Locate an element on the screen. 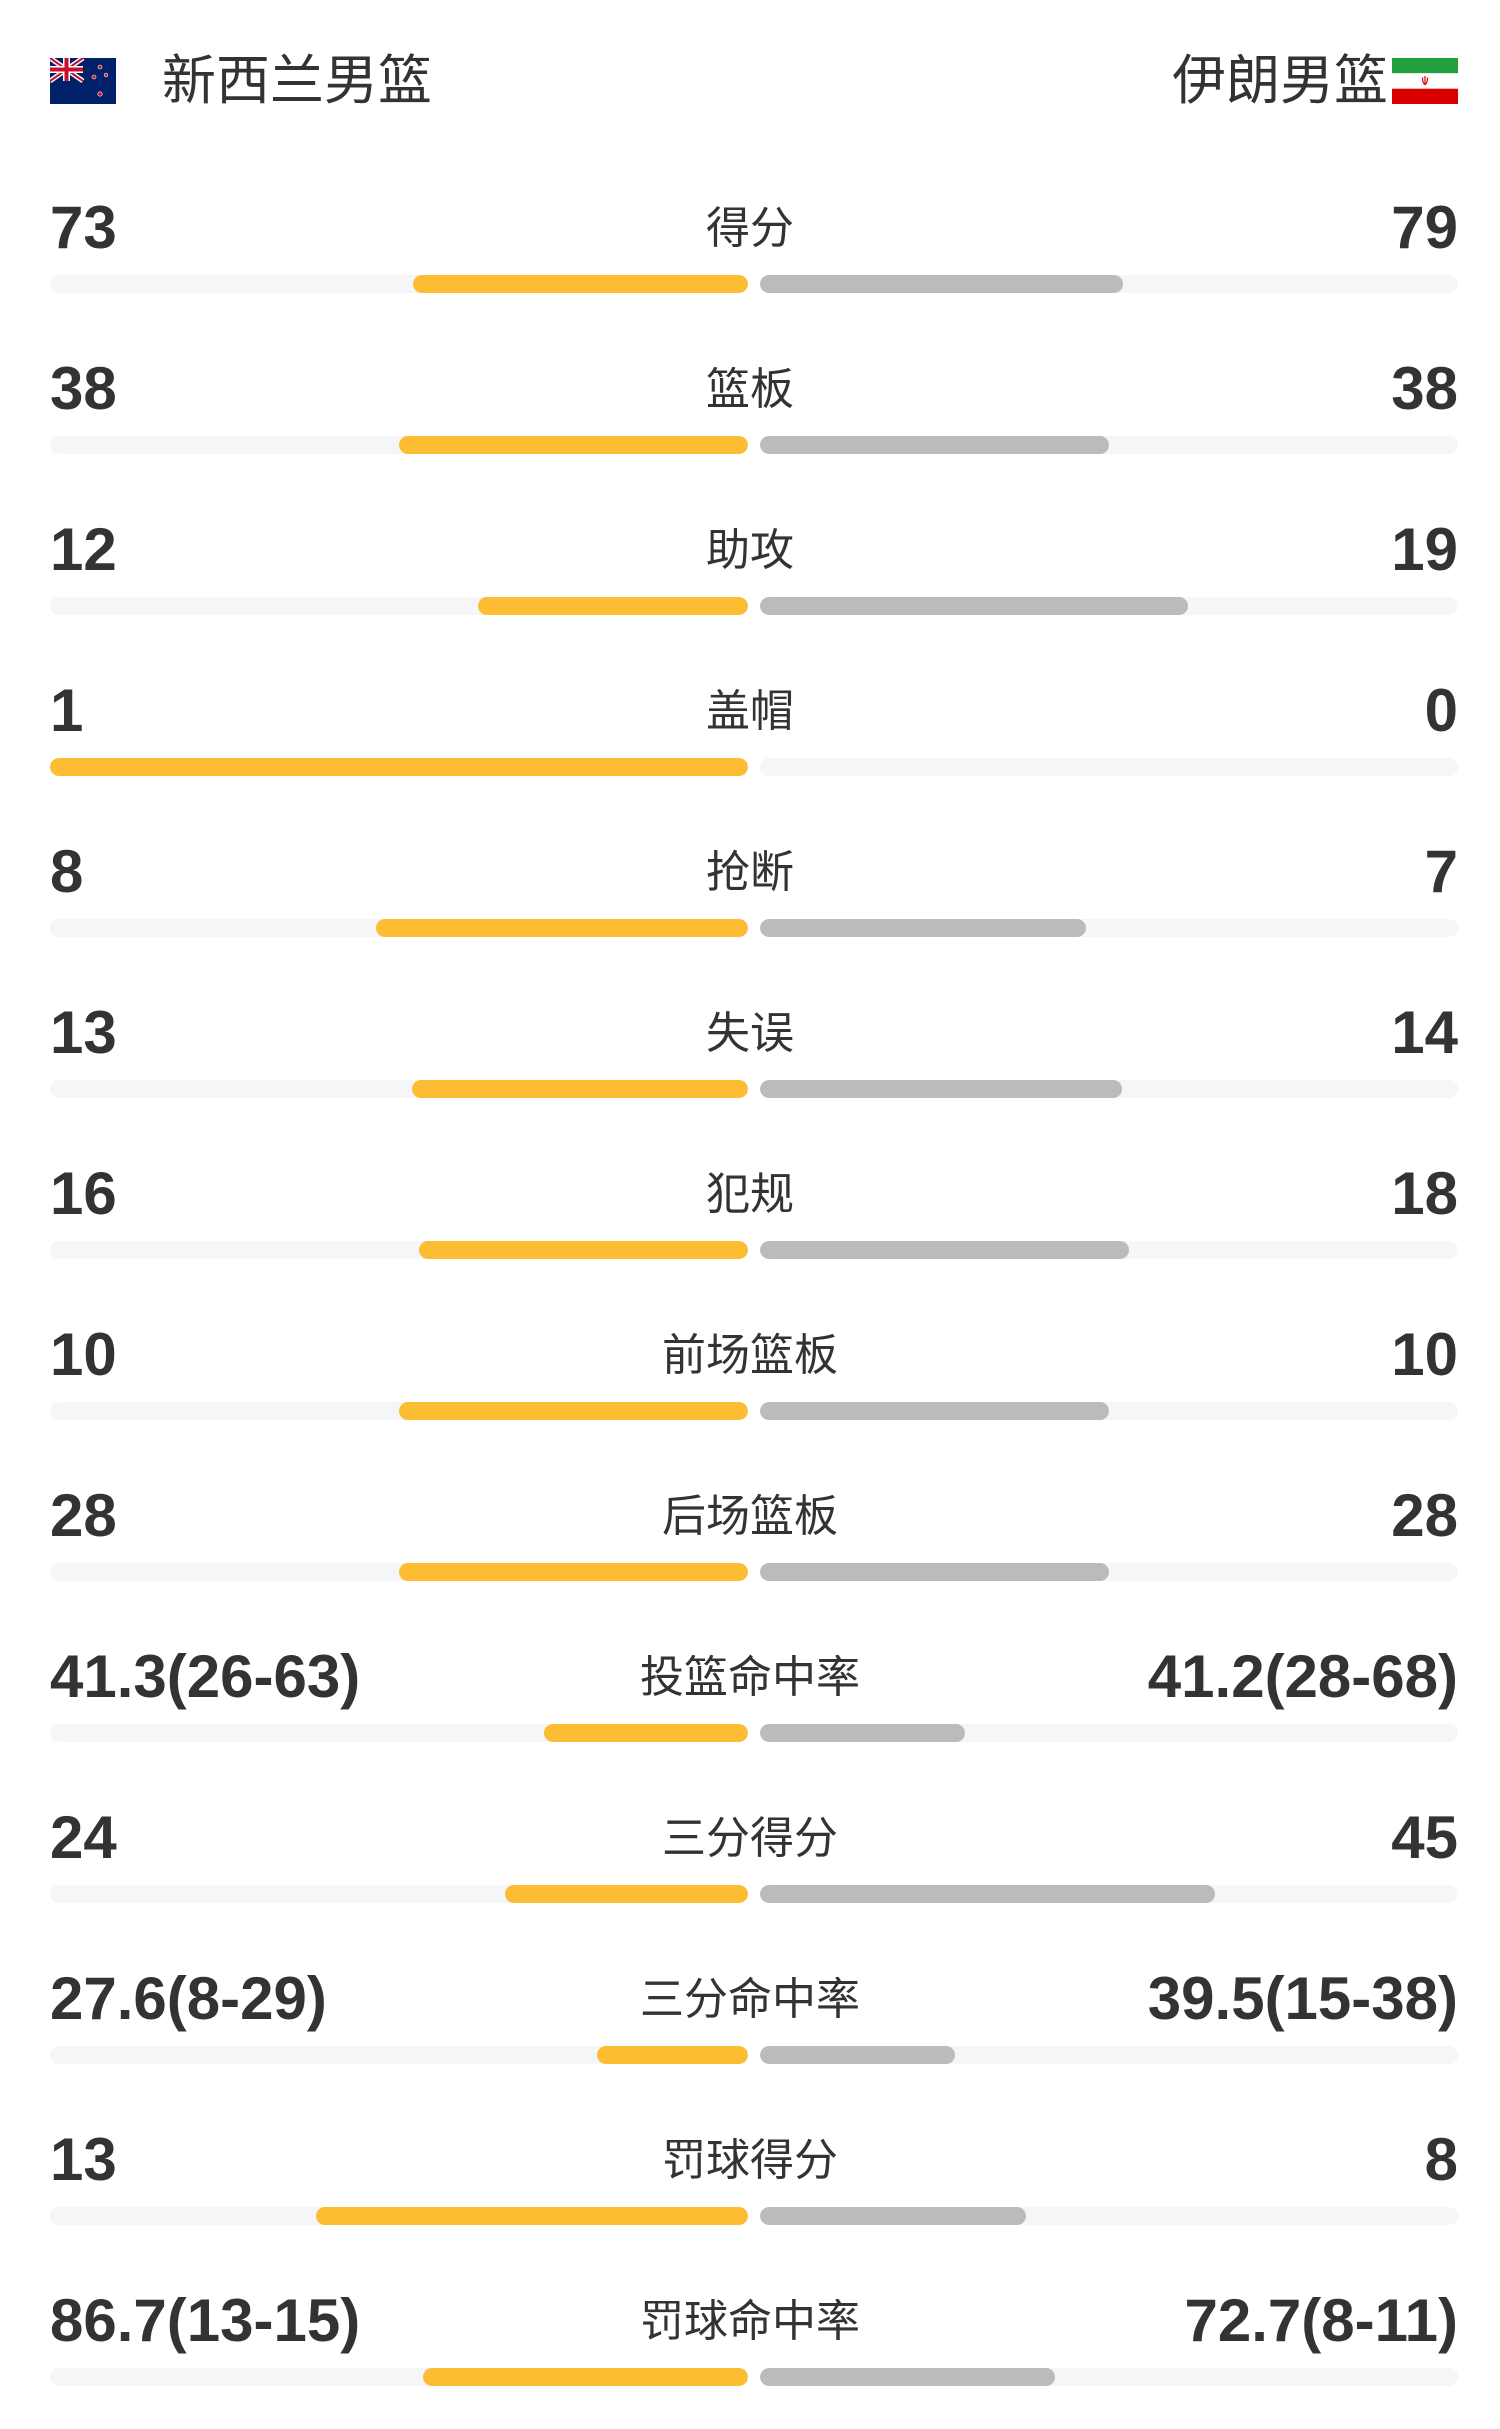 The height and width of the screenshot is (2429, 1500). stat-row: 41.3(26-63) 投篮命中率 41.2(28-68) is located at coordinates (750, 1704).